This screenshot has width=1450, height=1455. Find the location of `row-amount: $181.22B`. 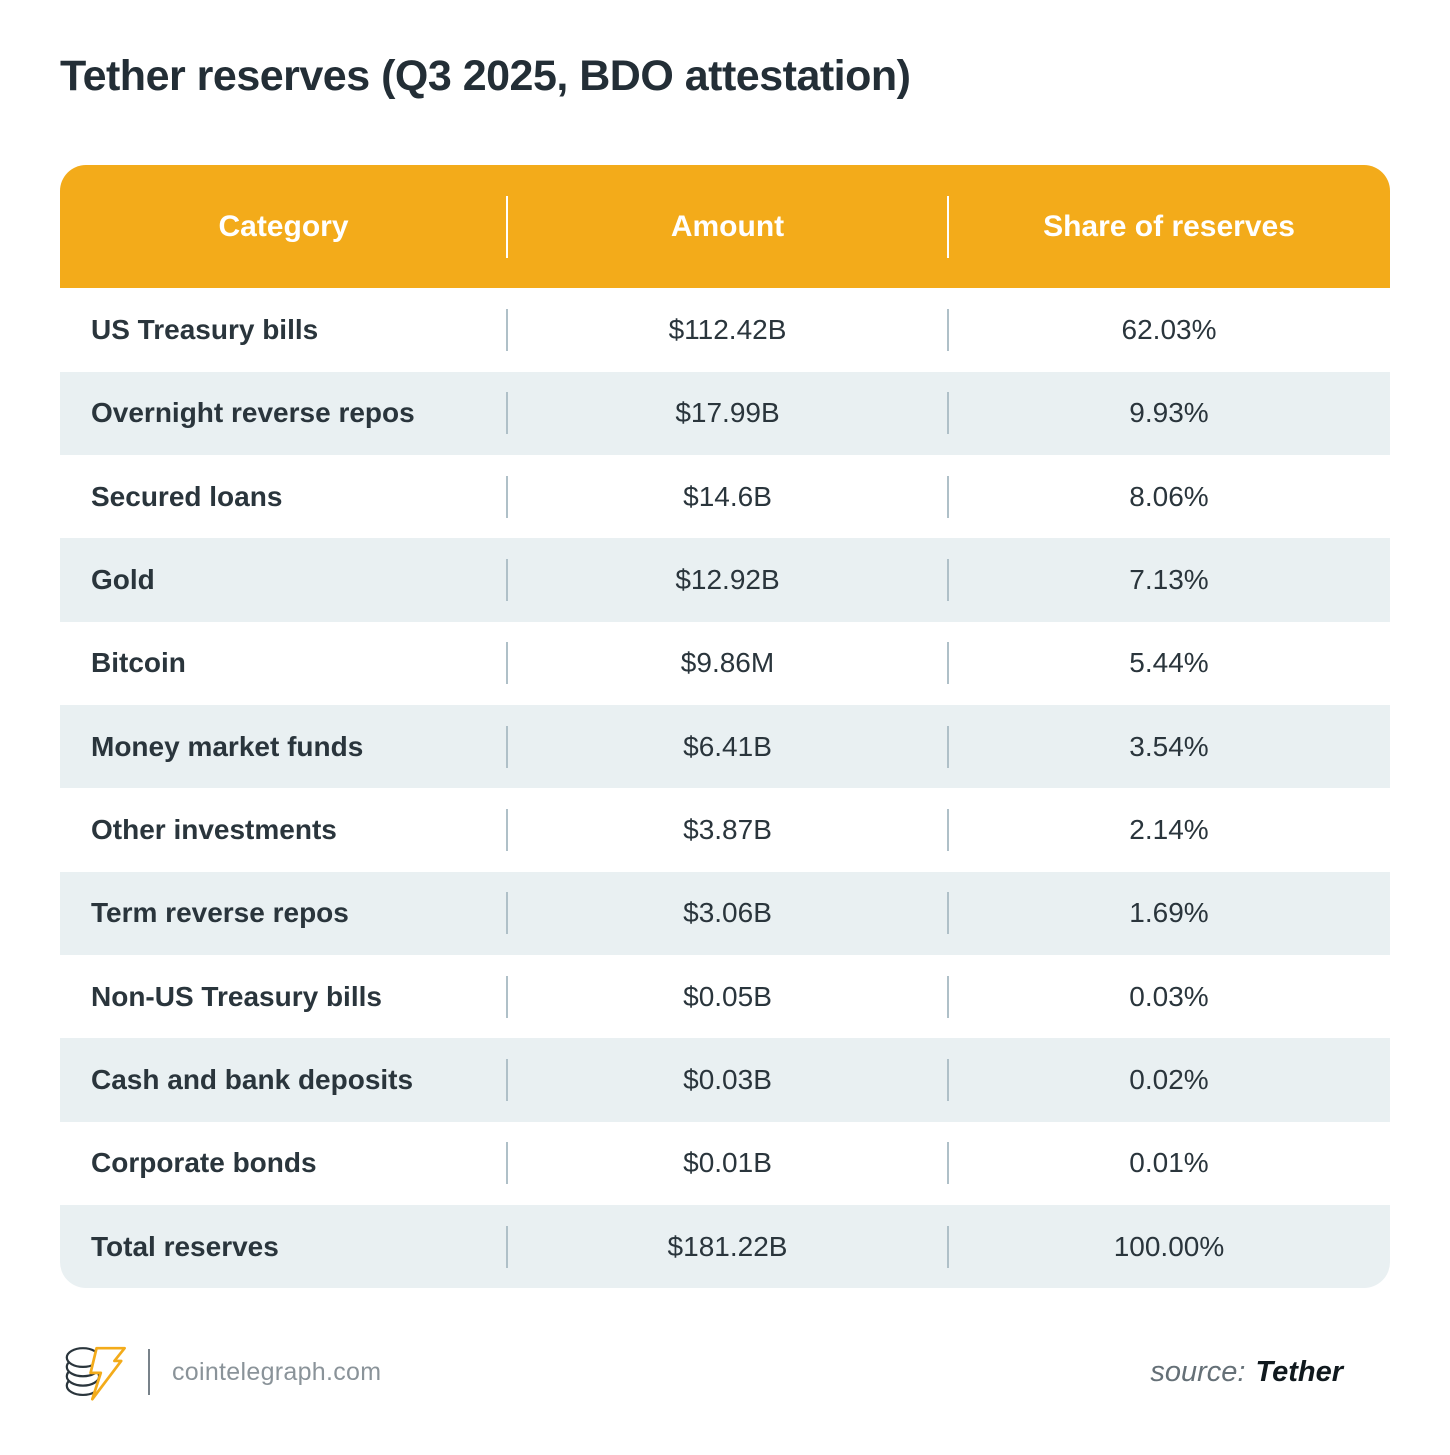

row-amount: $181.22B is located at coordinates (727, 1246).